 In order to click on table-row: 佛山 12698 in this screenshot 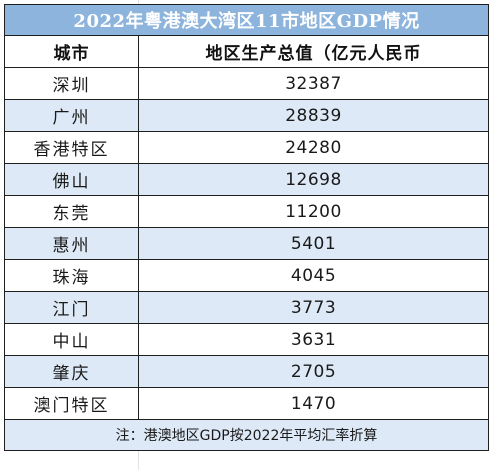, I will do `click(247, 179)`.